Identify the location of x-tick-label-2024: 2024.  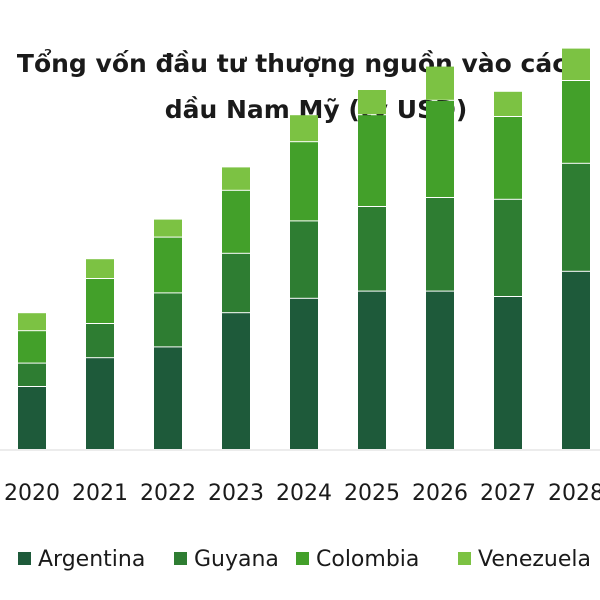
(304, 493).